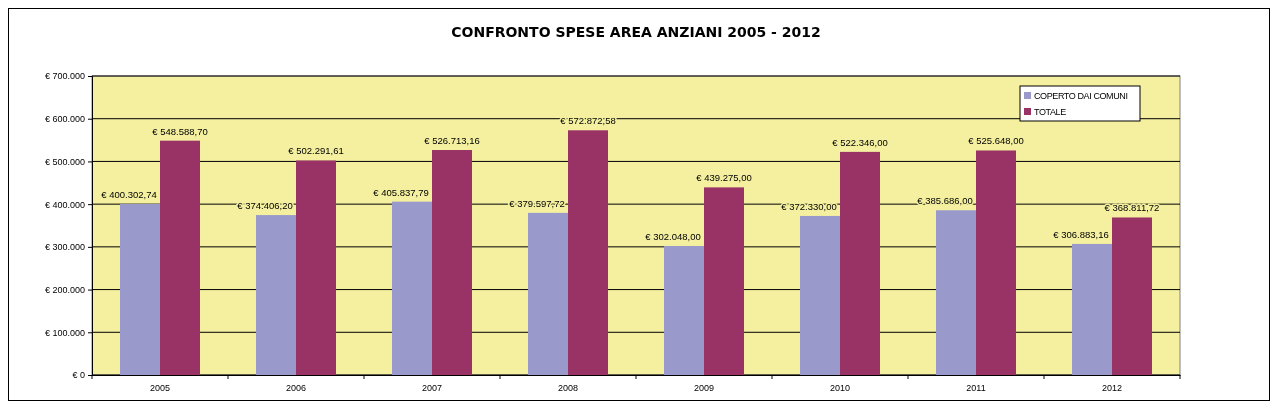  What do you see at coordinates (432, 388) in the screenshot?
I see `x-tick-label: 2007` at bounding box center [432, 388].